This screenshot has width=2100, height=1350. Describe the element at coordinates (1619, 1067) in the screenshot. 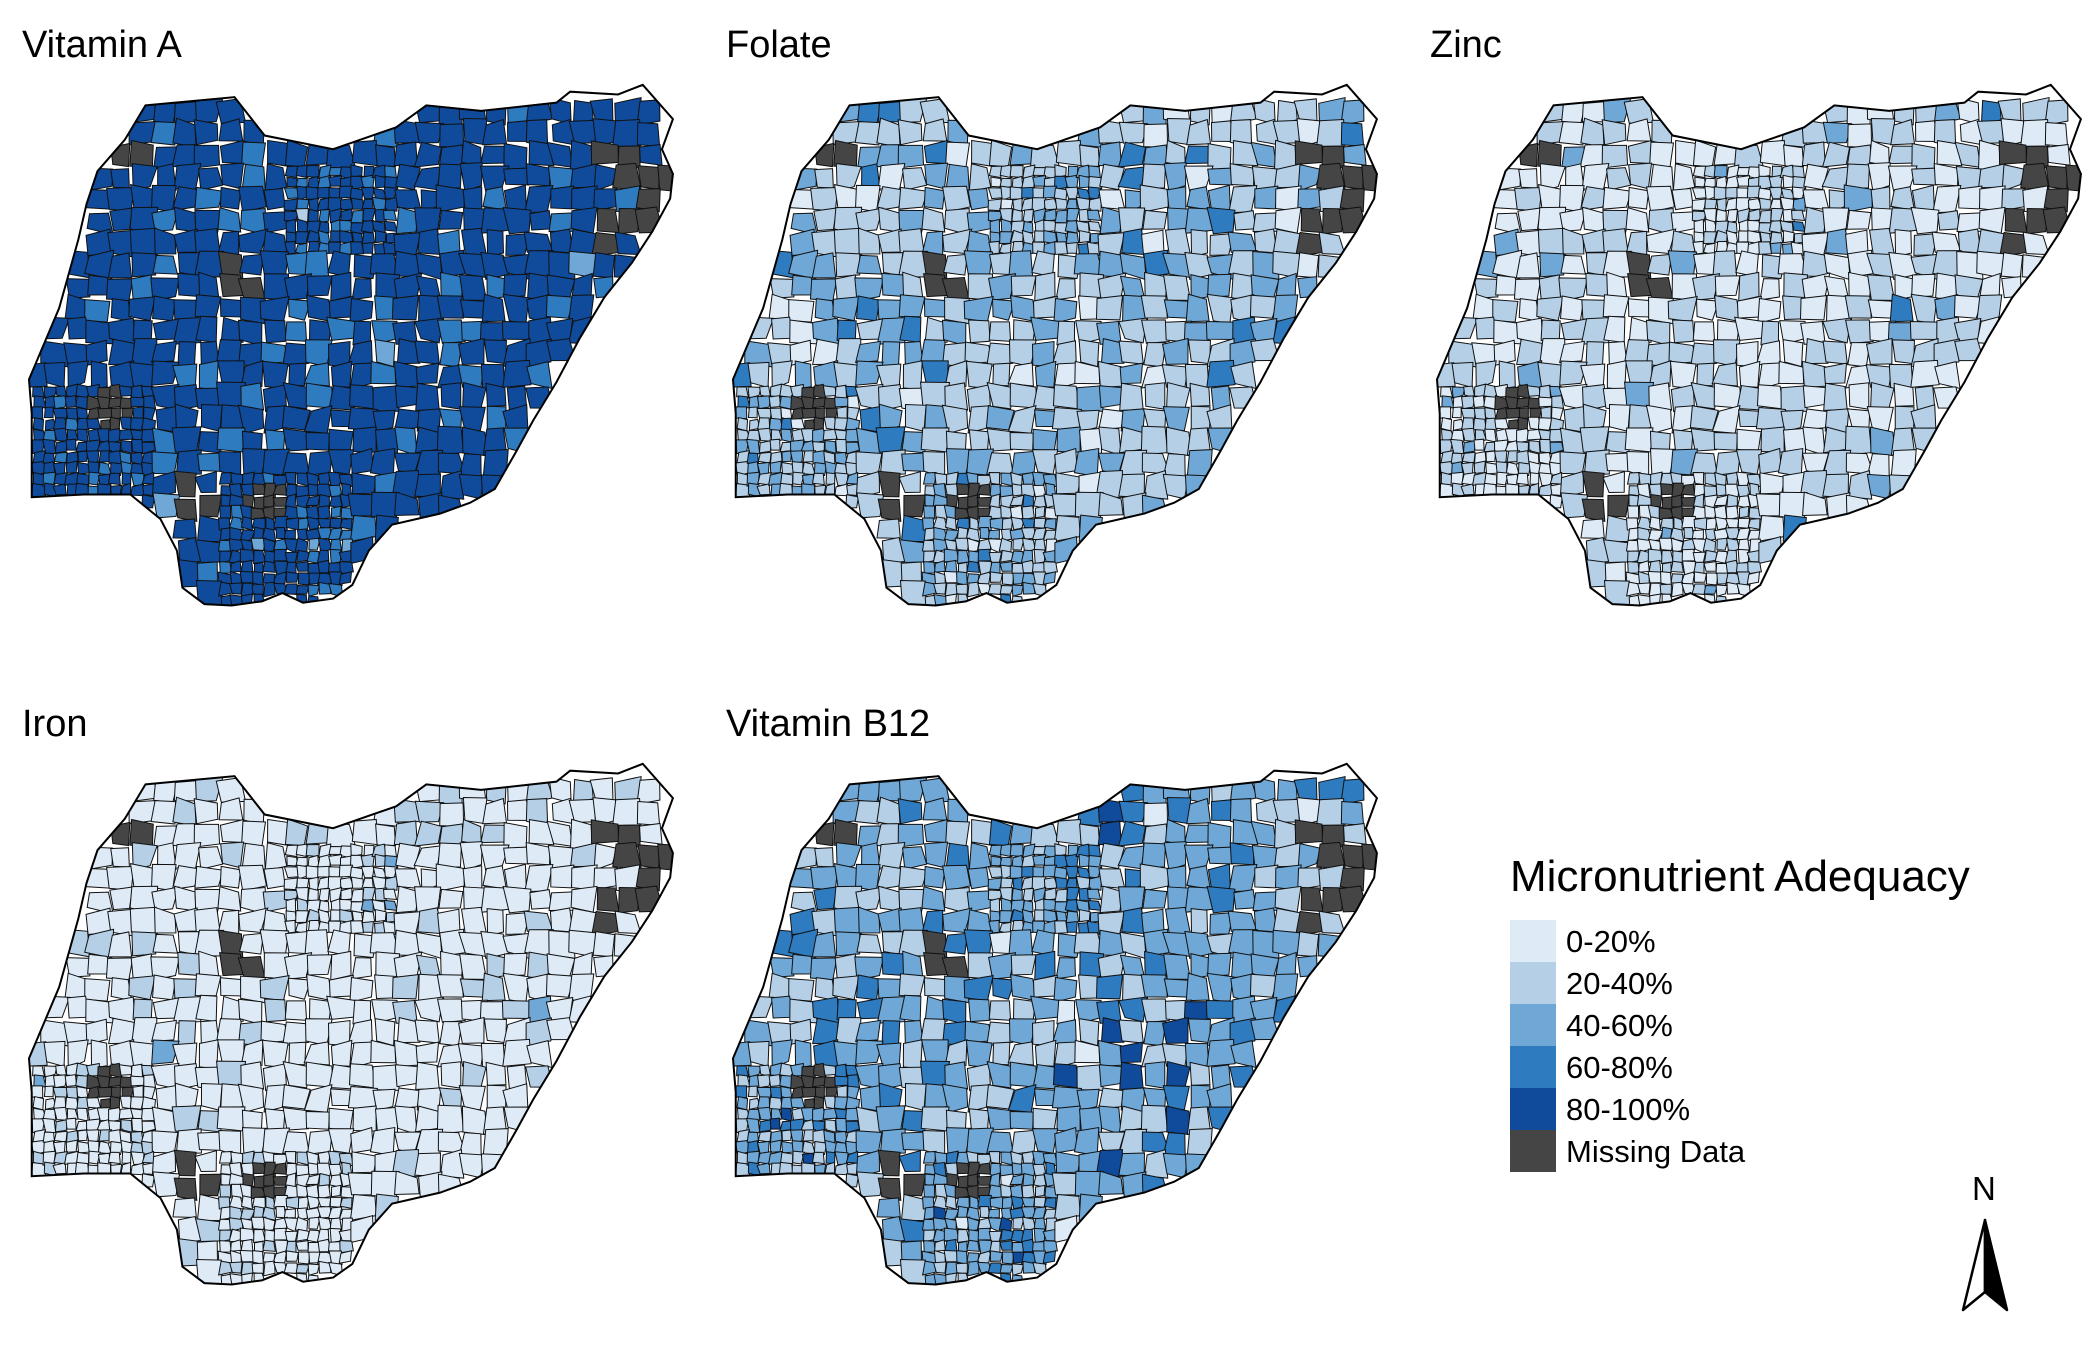

I see `legend-label: 60-80%` at that location.